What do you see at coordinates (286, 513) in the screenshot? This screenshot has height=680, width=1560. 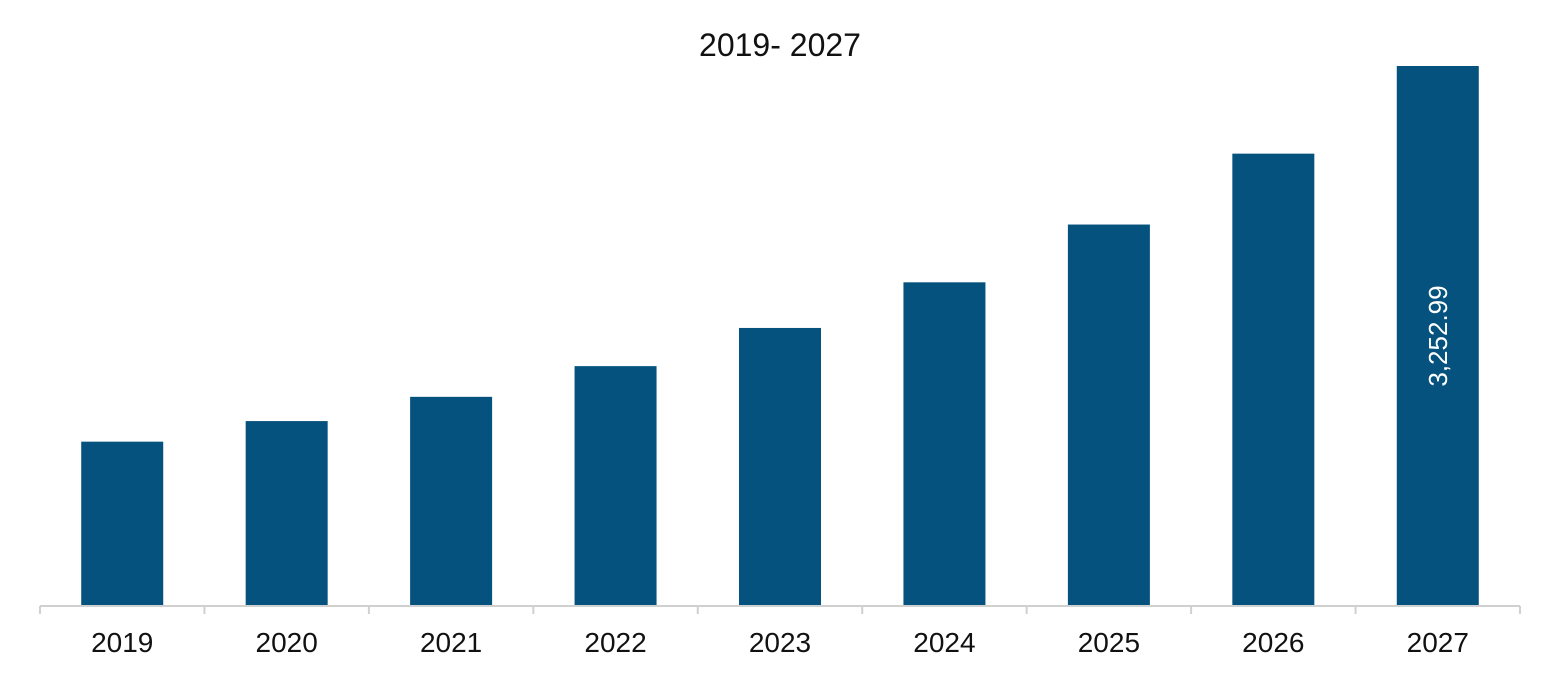 I see `bar-2020` at bounding box center [286, 513].